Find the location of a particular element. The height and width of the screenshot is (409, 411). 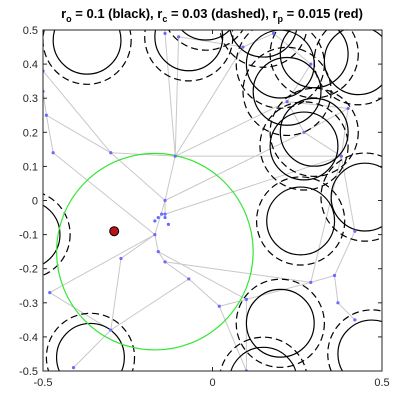

y-tick-label: 0.1 is located at coordinates (30, 167).